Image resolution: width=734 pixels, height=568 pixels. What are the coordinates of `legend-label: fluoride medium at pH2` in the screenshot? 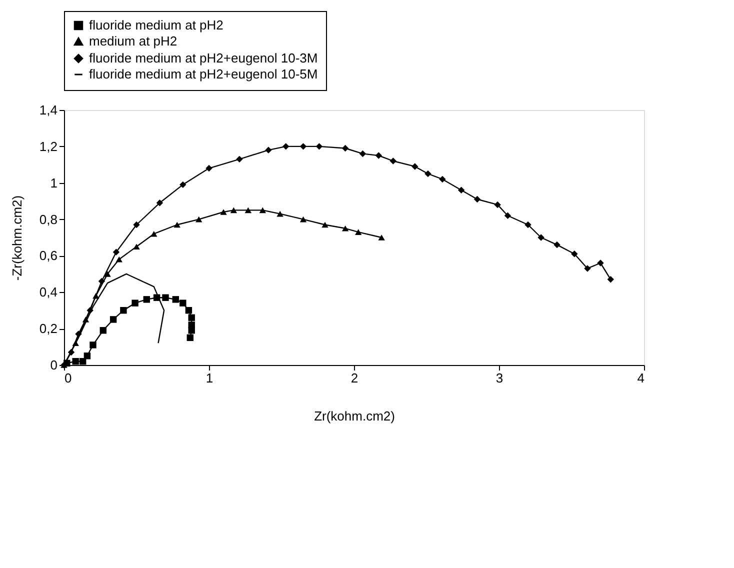 It's located at (156, 25).